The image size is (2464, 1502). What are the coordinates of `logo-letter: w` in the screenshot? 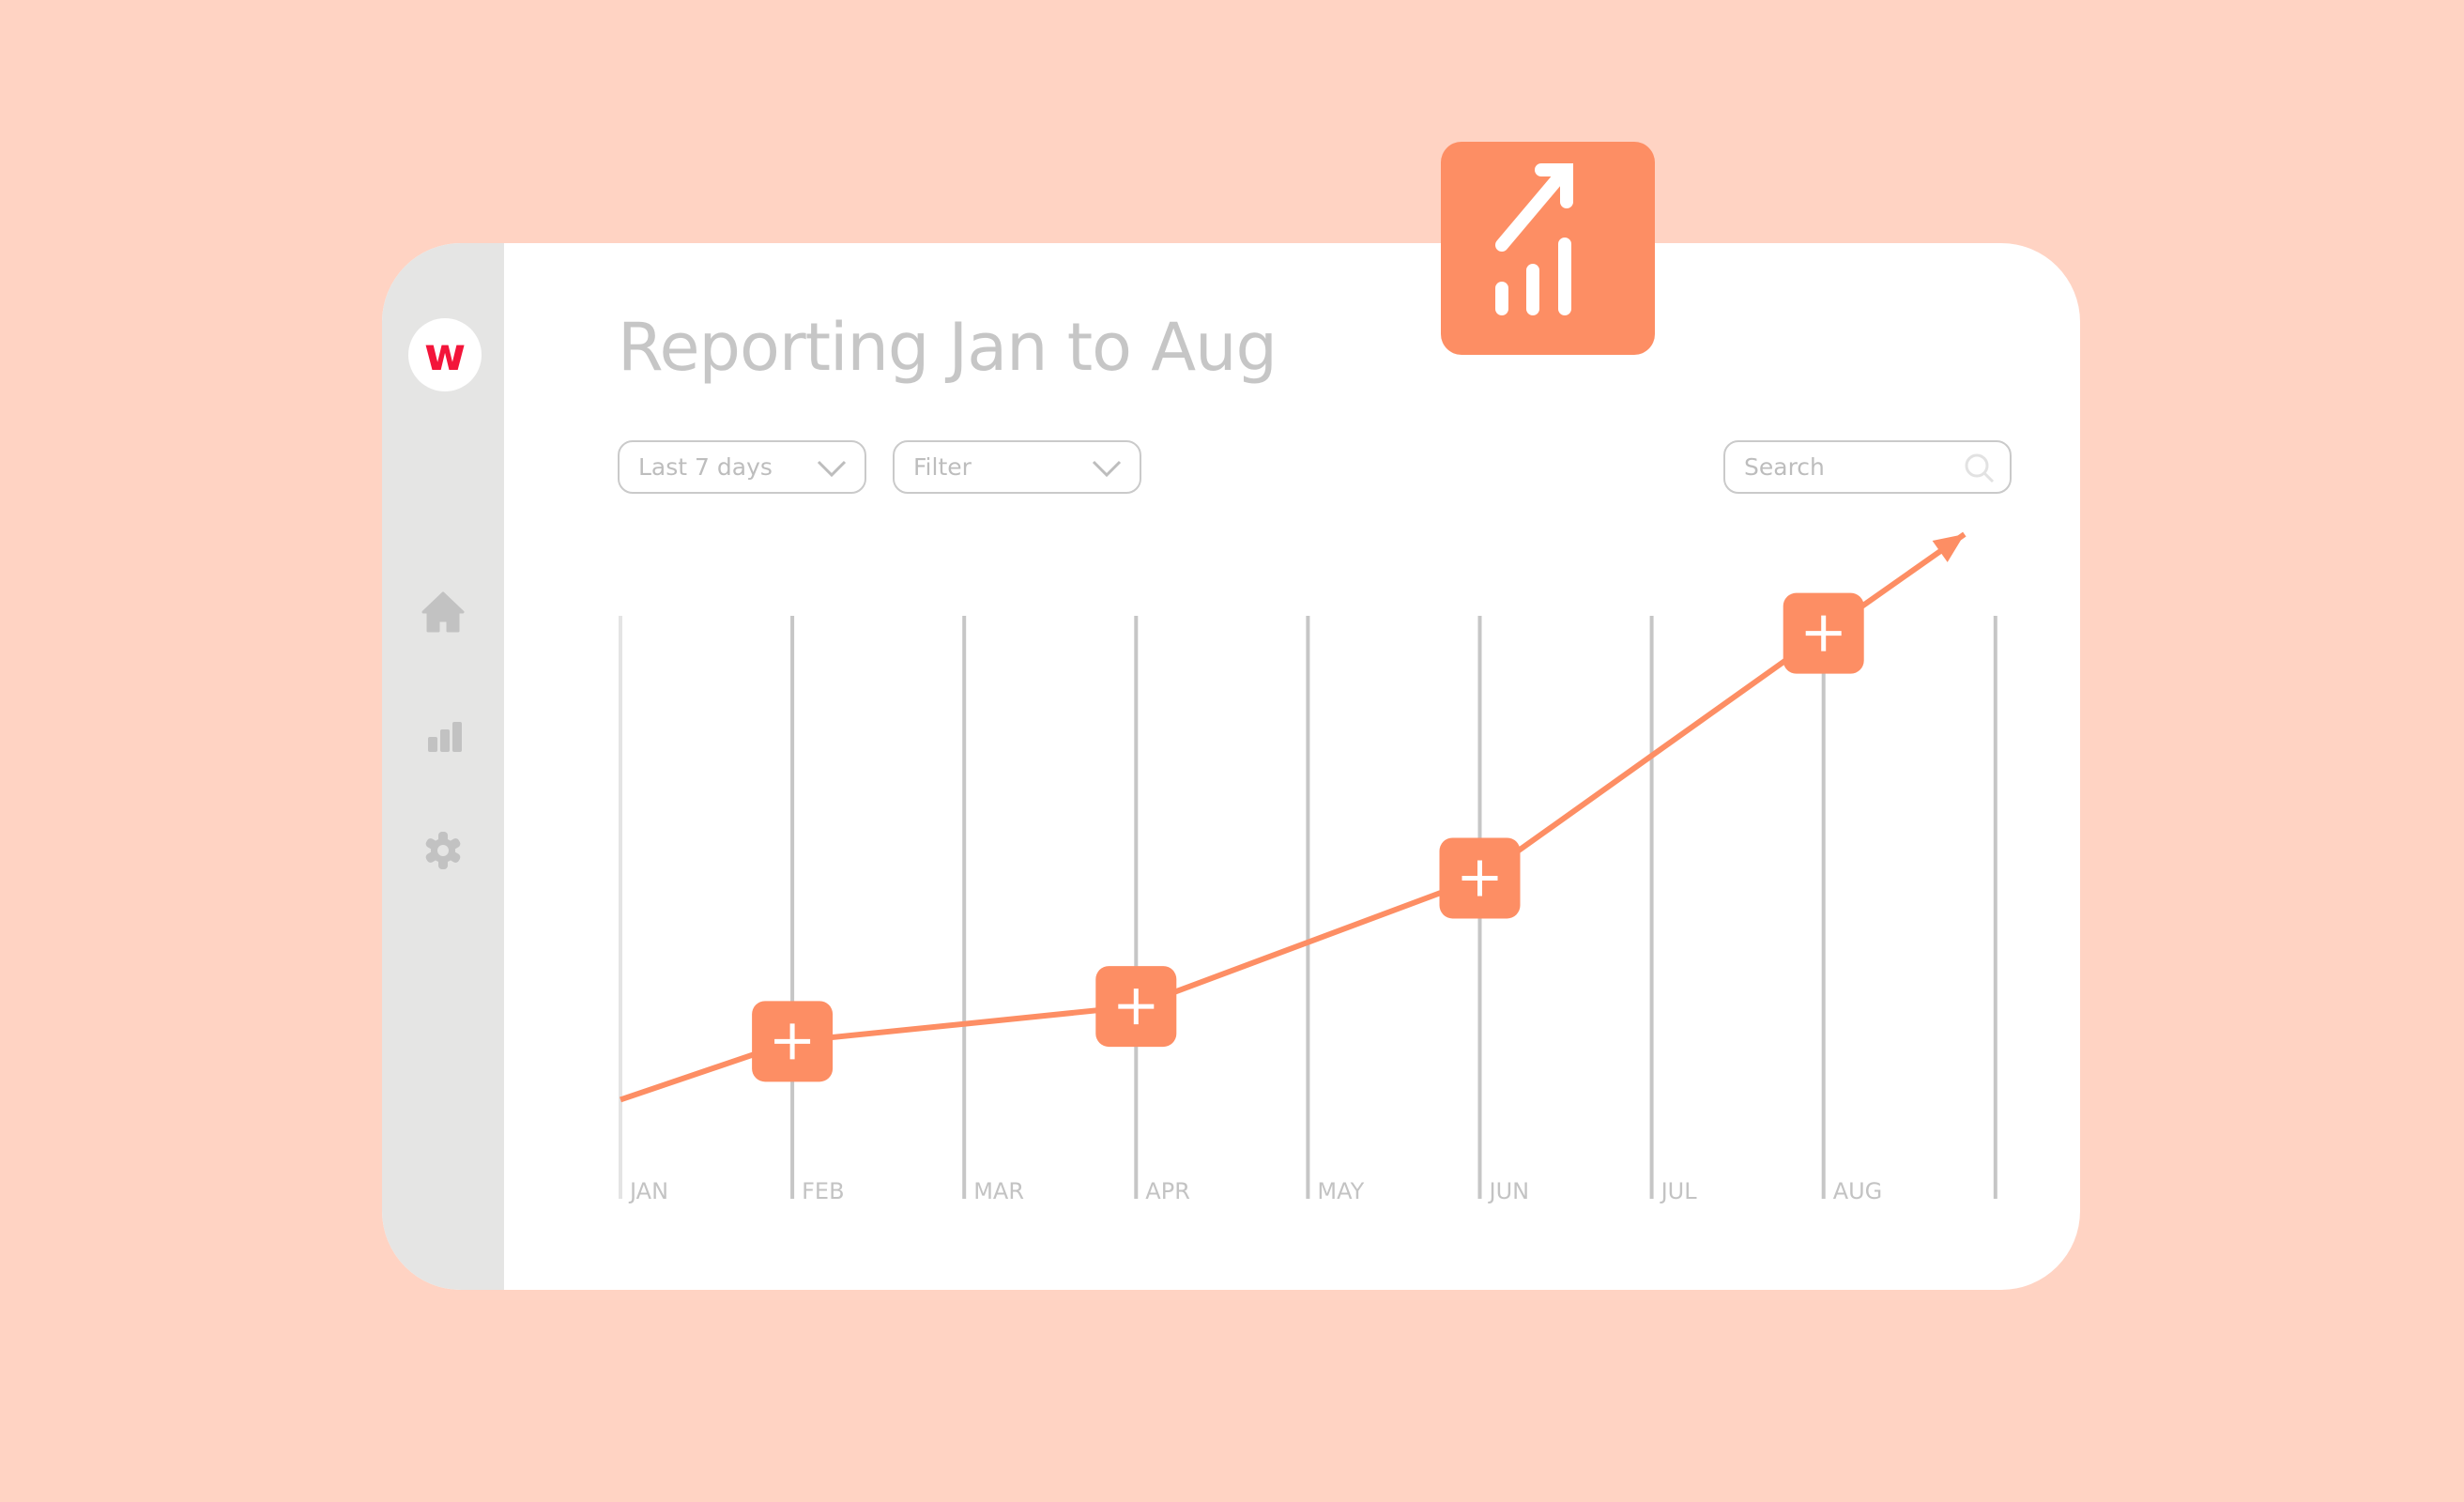 It's located at (445, 355).